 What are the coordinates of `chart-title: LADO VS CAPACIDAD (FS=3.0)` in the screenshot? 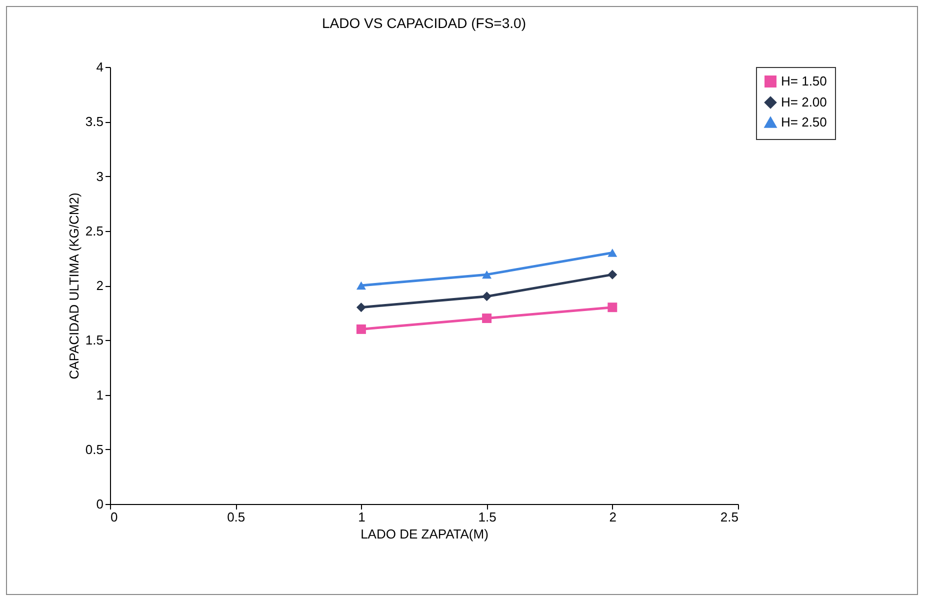 It's located at (424, 23).